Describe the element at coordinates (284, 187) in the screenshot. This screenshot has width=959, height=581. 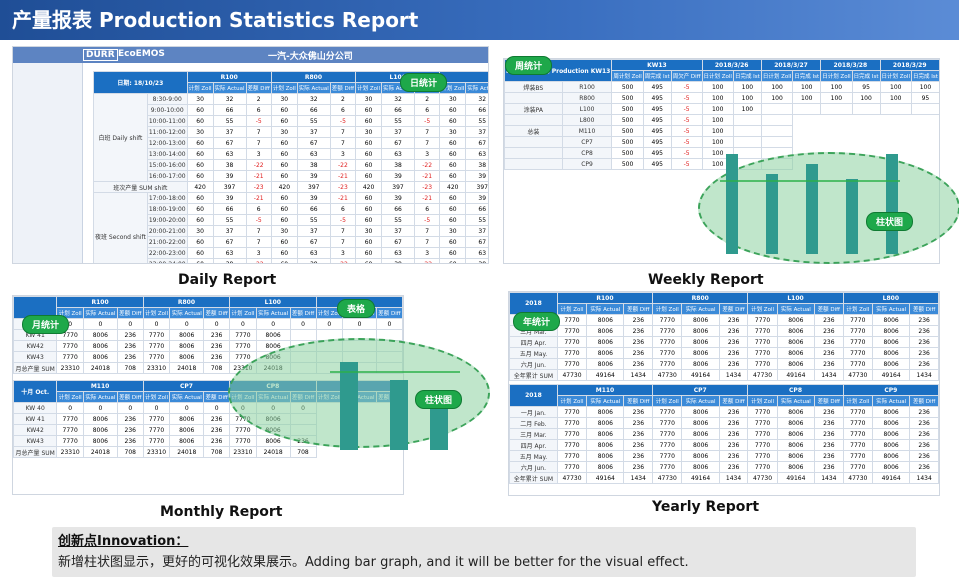
I see `table-cell: 420` at that location.